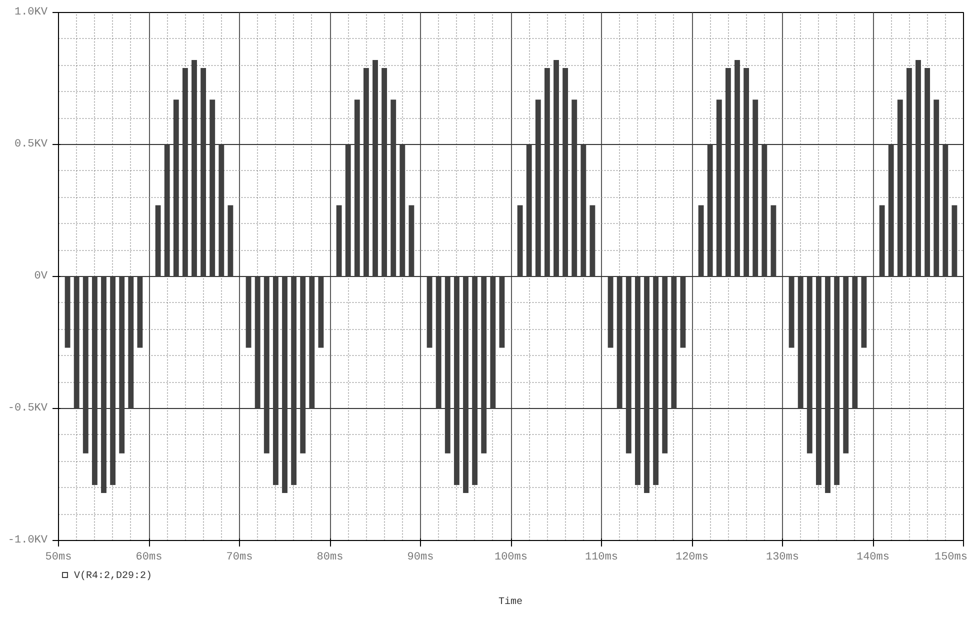 The width and height of the screenshot is (969, 627). I want to click on x-tick-label: 80ms, so click(330, 558).